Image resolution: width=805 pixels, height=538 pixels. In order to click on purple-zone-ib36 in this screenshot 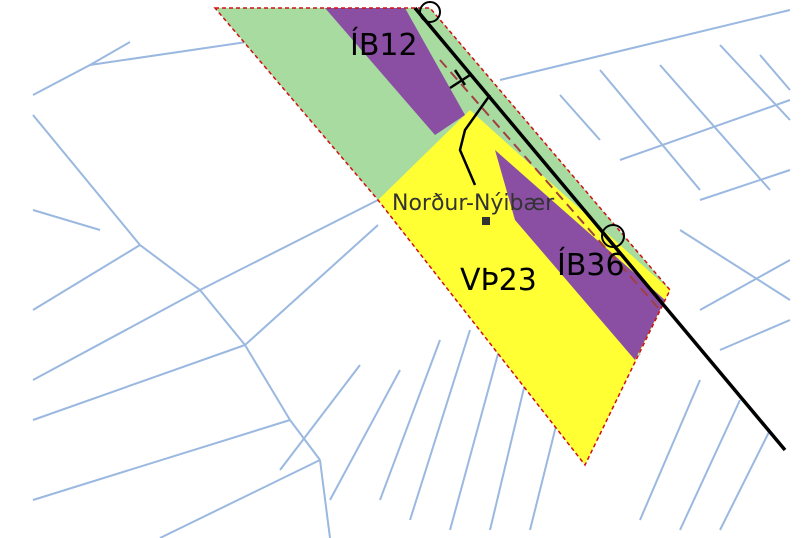, I will do `click(580, 255)`.